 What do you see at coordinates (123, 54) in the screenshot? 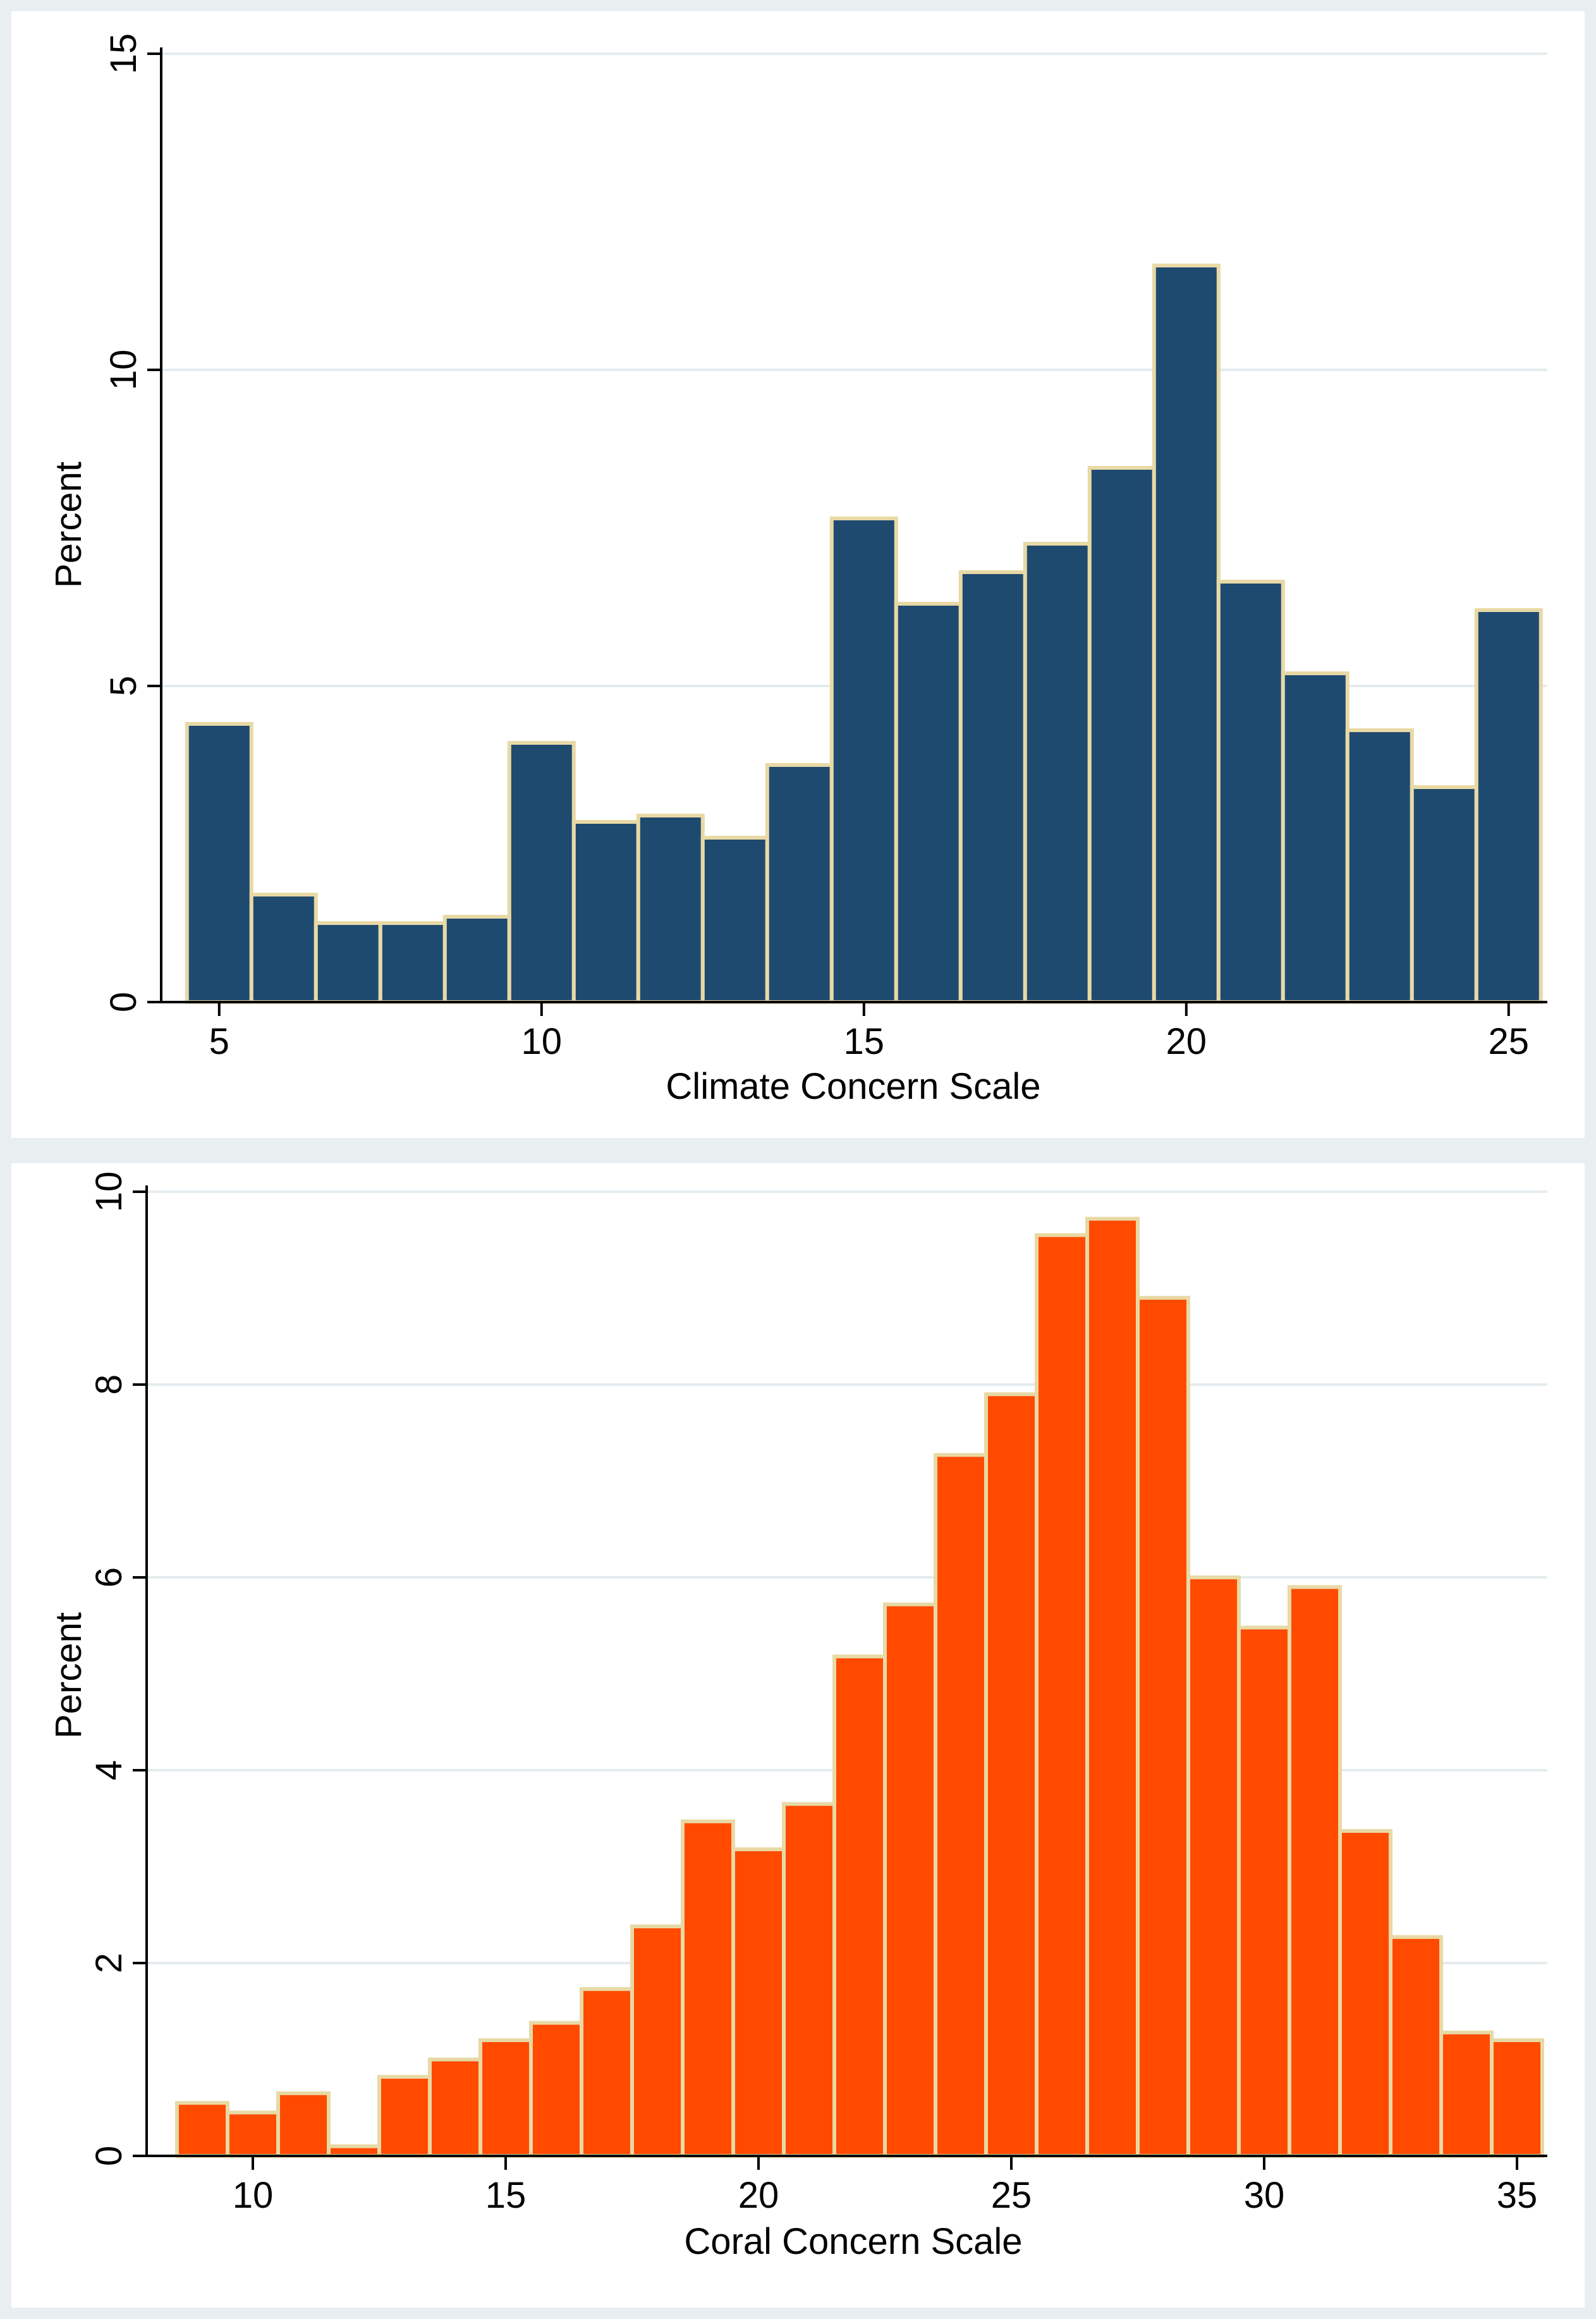
I see `climate-y-tick-label: 15` at bounding box center [123, 54].